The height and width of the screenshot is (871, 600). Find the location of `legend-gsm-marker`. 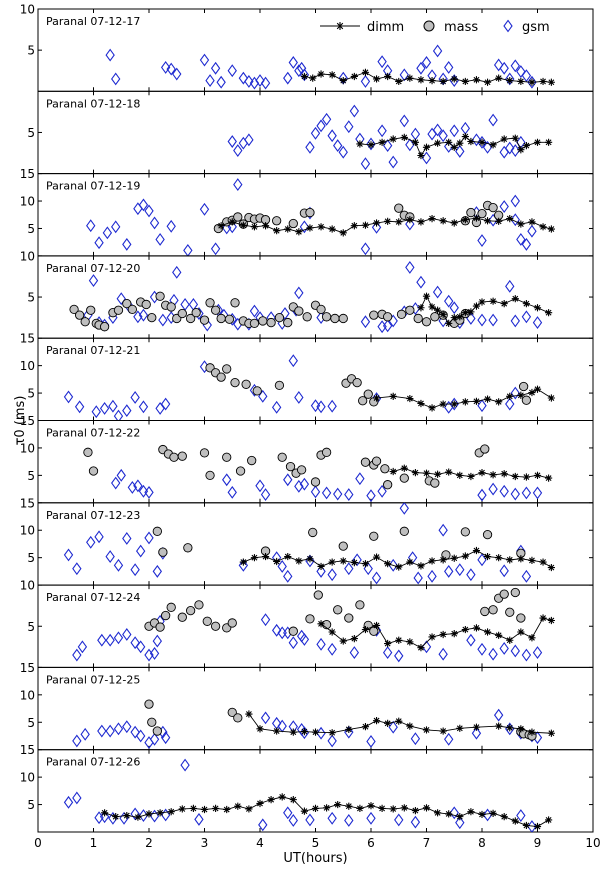

legend-gsm-marker is located at coordinates (508, 26).